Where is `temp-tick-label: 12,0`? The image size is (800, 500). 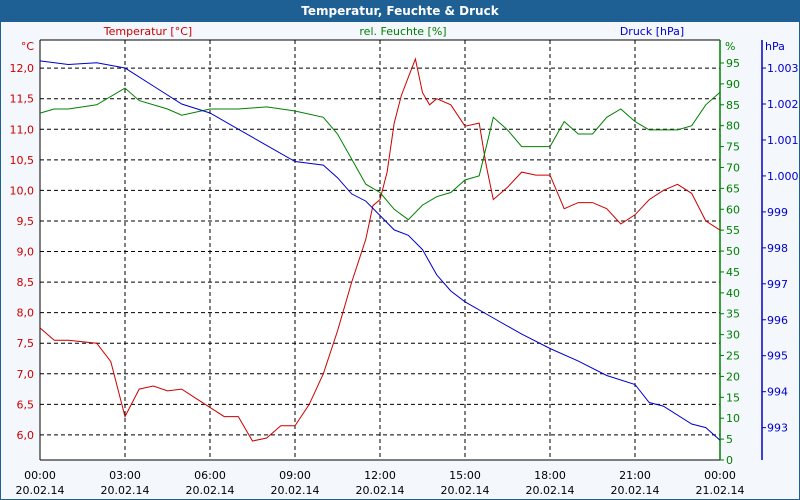
temp-tick-label: 12,0 is located at coordinates (22, 68).